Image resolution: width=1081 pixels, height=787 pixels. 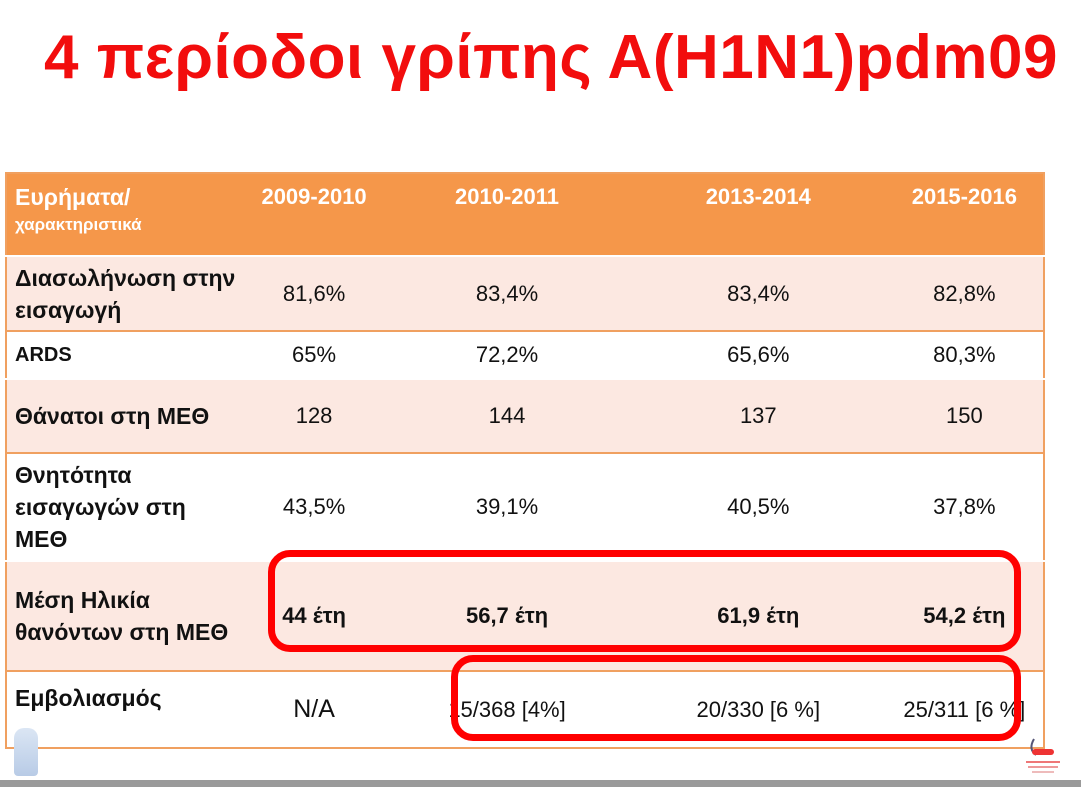 What do you see at coordinates (125, 293) in the screenshot?
I see `row-label: Διασωλήνωση στην εισαγωγή` at bounding box center [125, 293].